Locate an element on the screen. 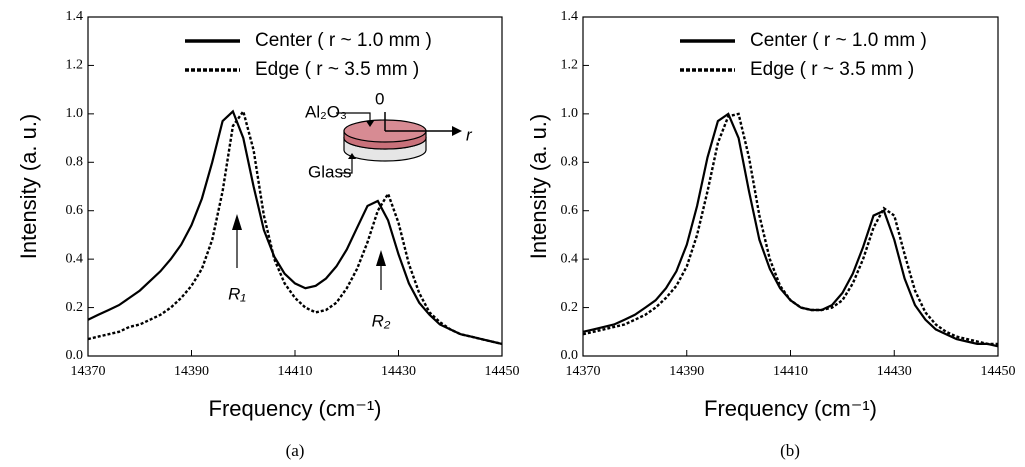  annotation: Glass is located at coordinates (329, 171).